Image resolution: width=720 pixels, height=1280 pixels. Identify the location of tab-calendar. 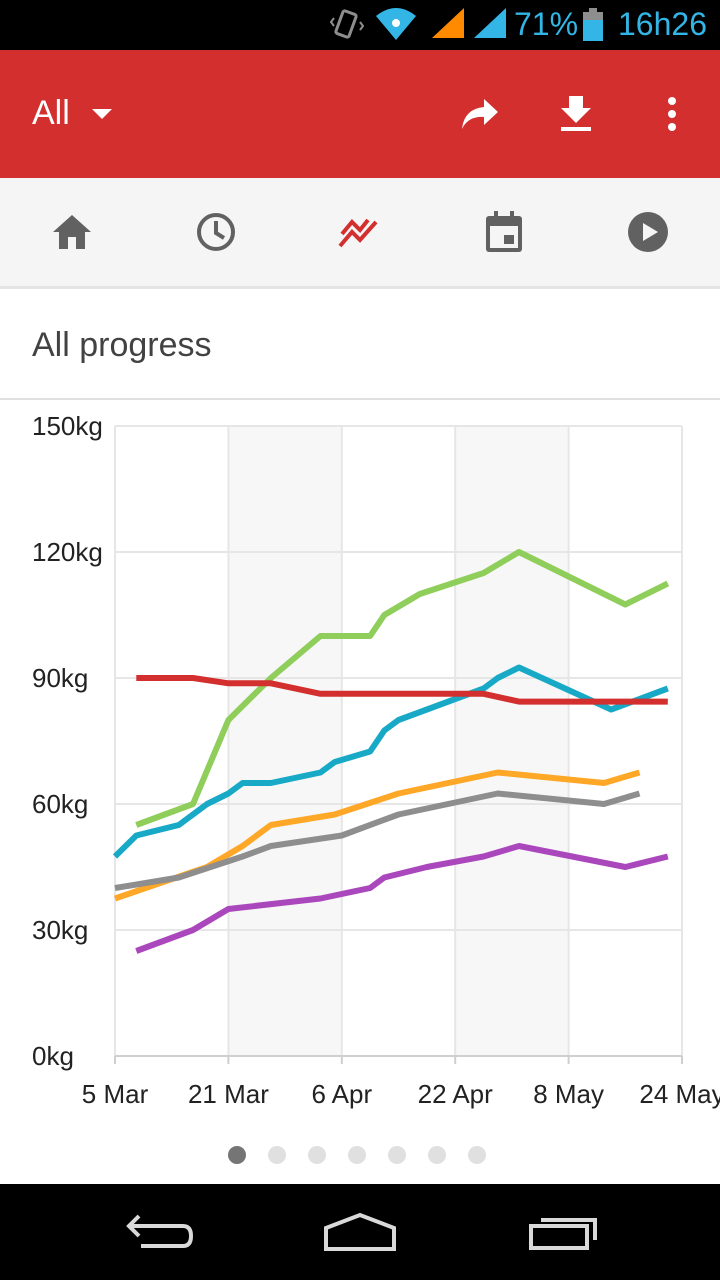
(504, 232).